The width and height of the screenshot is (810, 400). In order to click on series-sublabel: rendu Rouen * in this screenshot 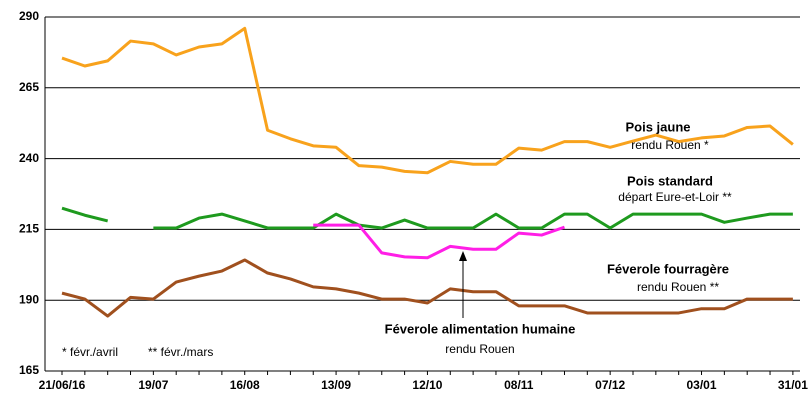, I will do `click(670, 145)`.